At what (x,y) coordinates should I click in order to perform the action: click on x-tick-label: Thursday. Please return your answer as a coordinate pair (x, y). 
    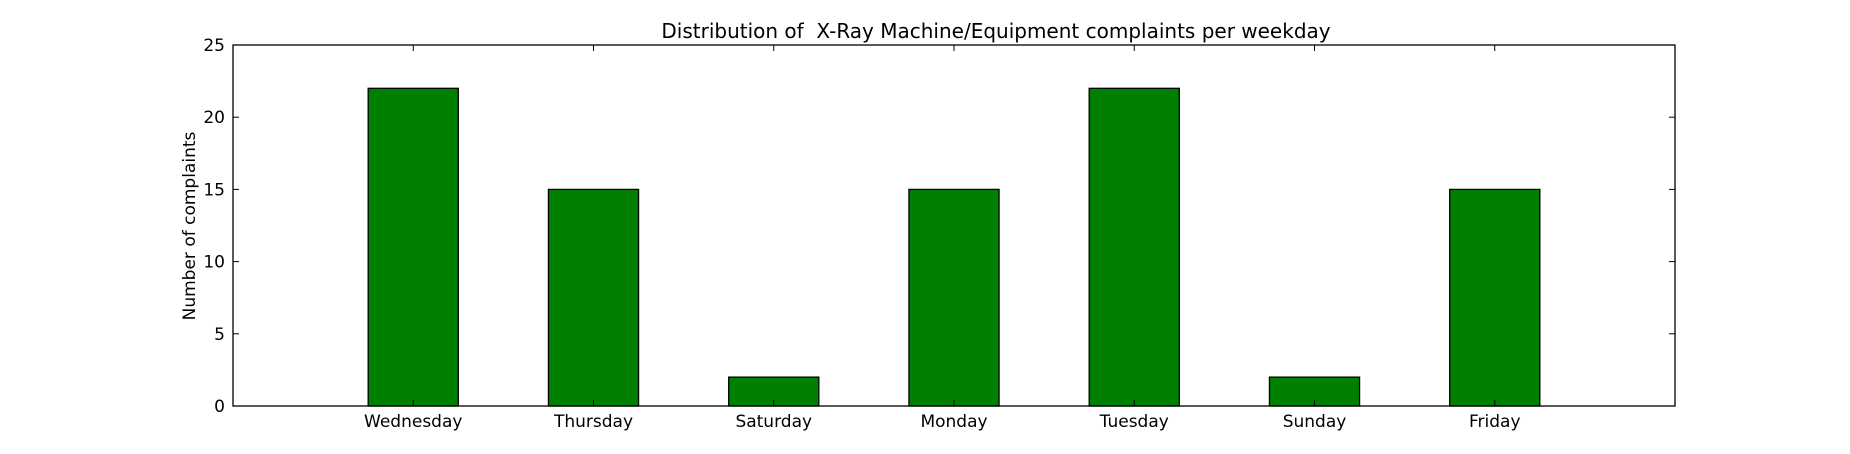
    Looking at the image, I should click on (593, 422).